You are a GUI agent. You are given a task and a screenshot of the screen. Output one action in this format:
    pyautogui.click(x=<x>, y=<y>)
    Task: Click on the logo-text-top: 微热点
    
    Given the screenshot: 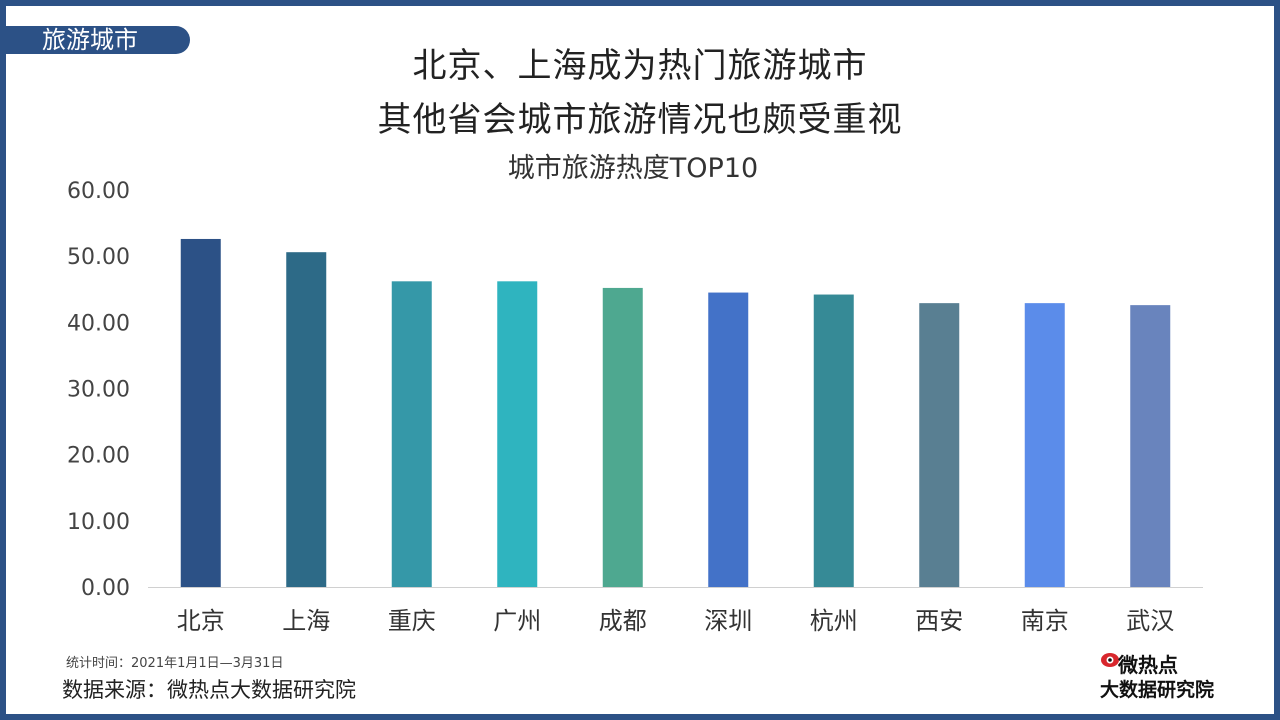 What is the action you would take?
    pyautogui.click(x=1148, y=665)
    